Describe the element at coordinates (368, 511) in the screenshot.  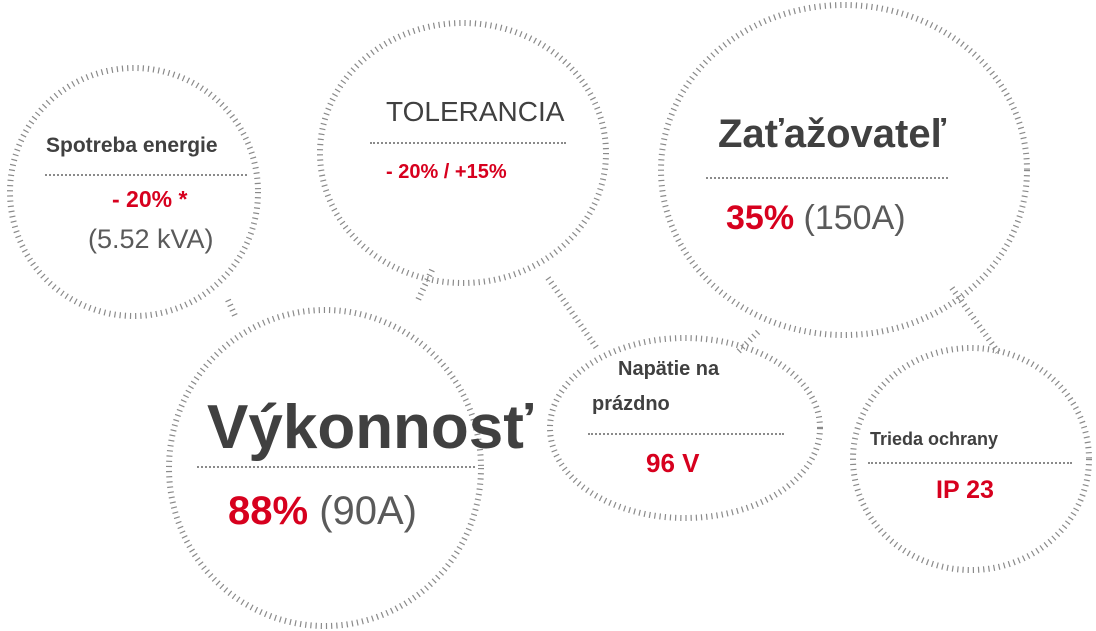
I see `vykonnost-detail: (90A)` at that location.